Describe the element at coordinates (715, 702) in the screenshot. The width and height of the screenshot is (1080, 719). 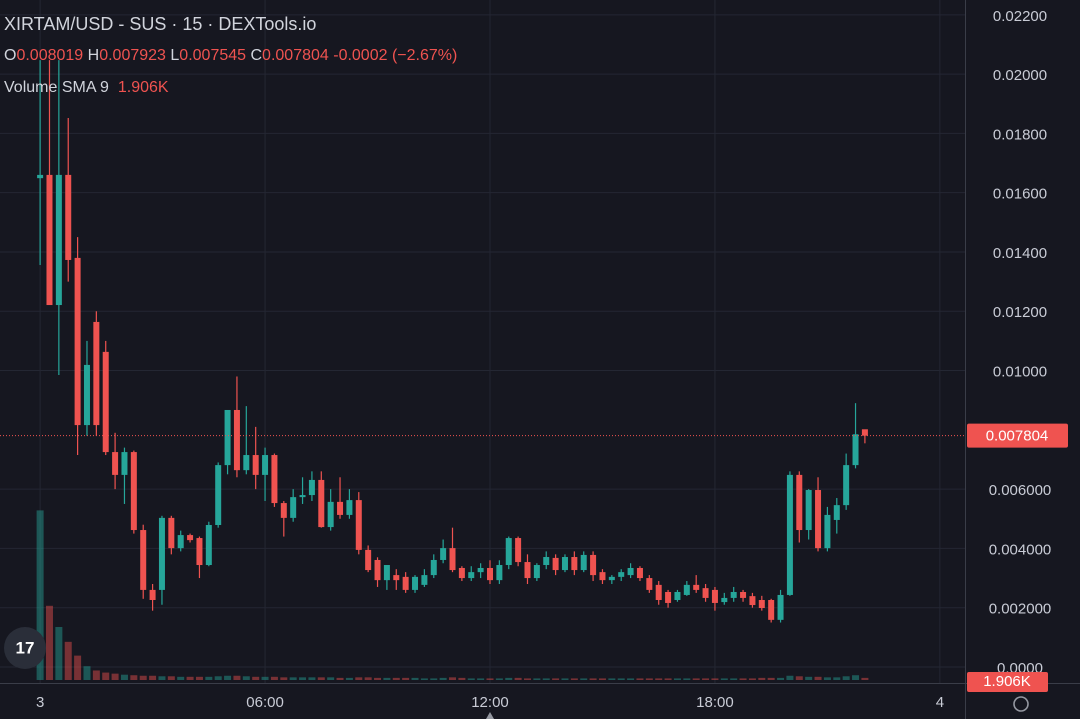
I see `x-tick-label: 18:00` at that location.